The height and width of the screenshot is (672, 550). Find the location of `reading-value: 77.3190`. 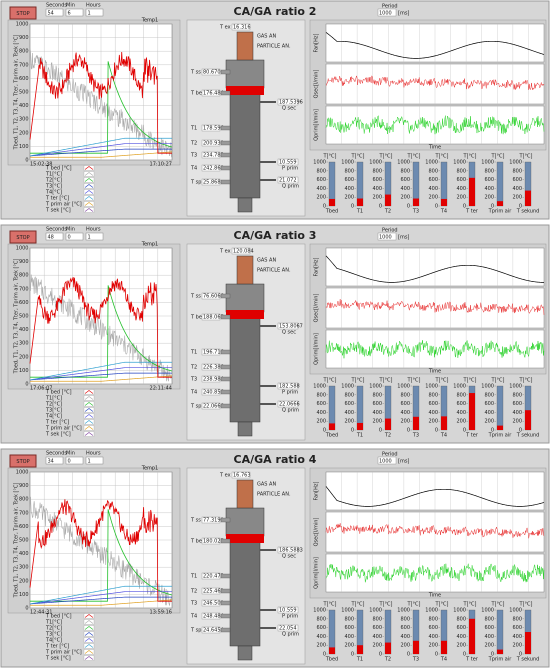

reading-value: 77.3190 is located at coordinates (213, 521).